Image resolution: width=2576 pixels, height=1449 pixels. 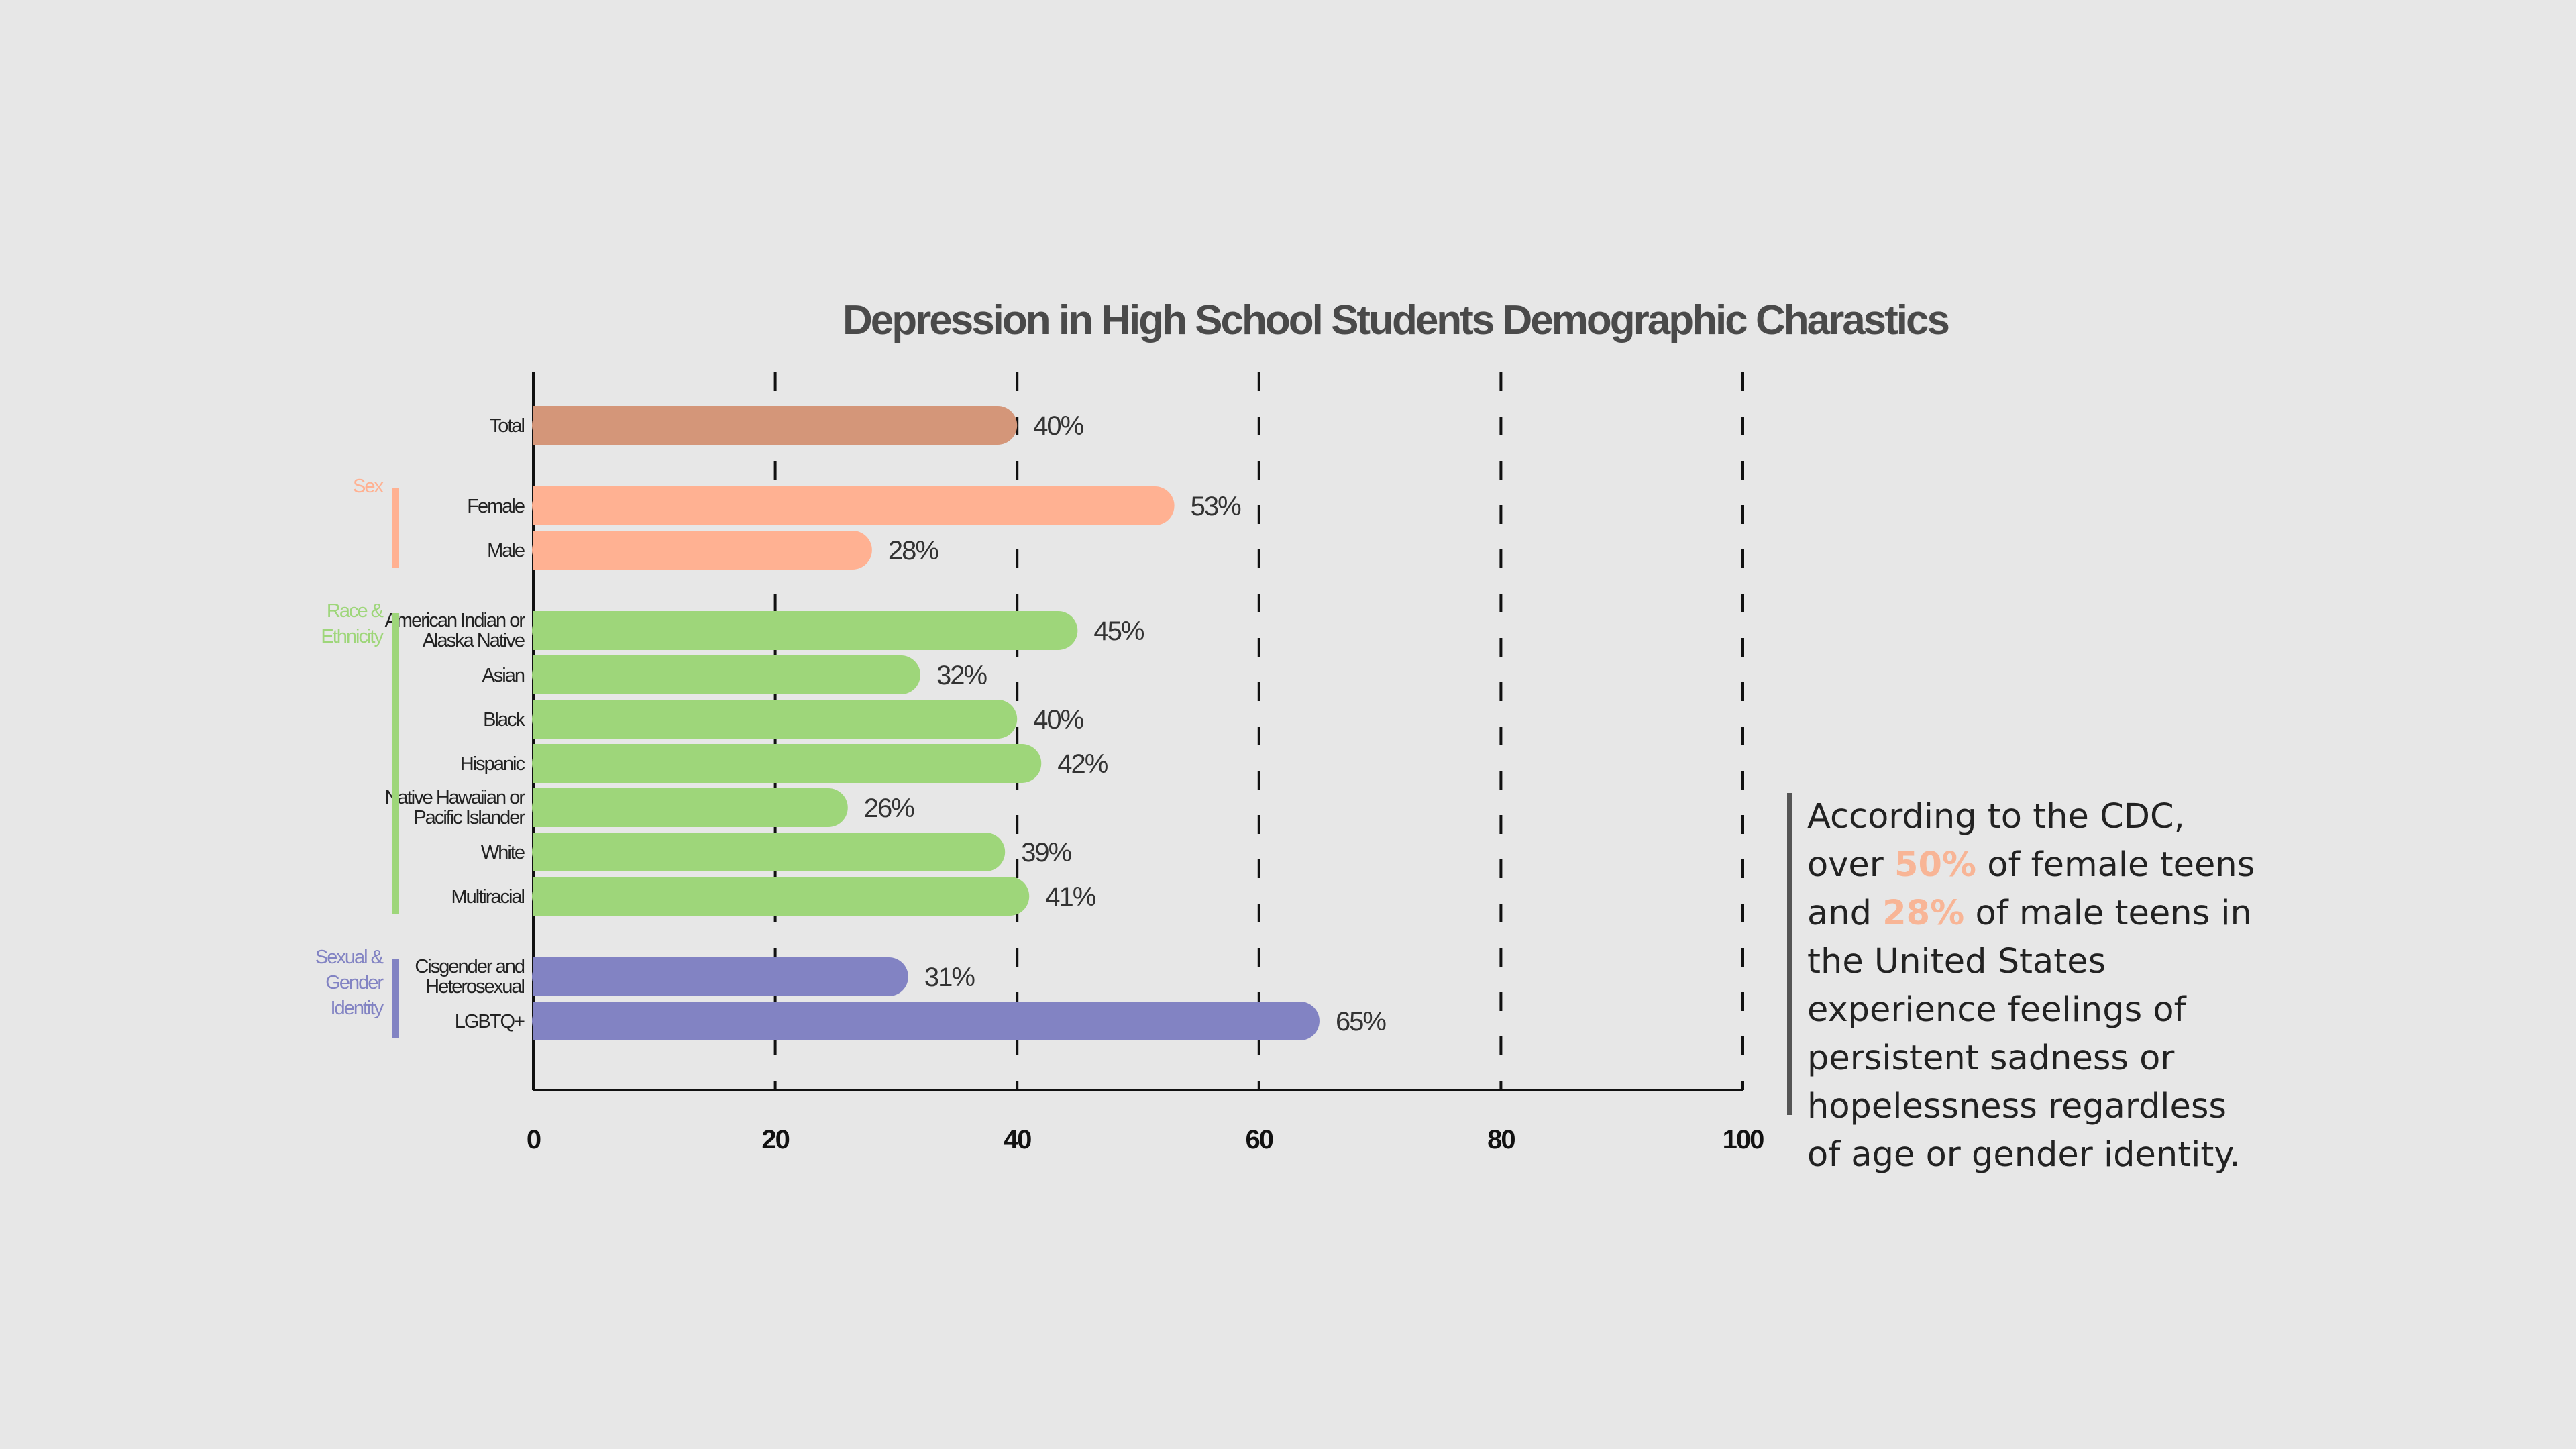 I want to click on group-label: Sexual & Gender Identity, so click(x=349, y=983).